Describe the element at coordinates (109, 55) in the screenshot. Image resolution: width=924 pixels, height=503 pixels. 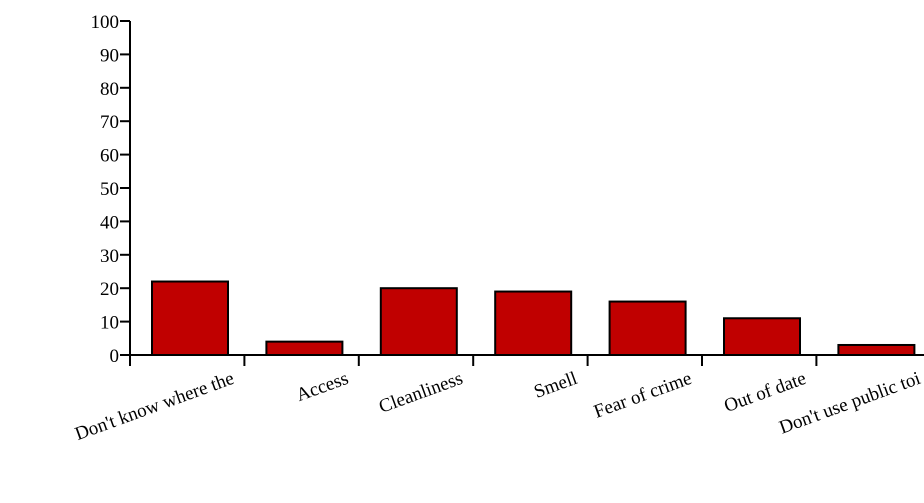
I see `y-tick-label: 90` at that location.